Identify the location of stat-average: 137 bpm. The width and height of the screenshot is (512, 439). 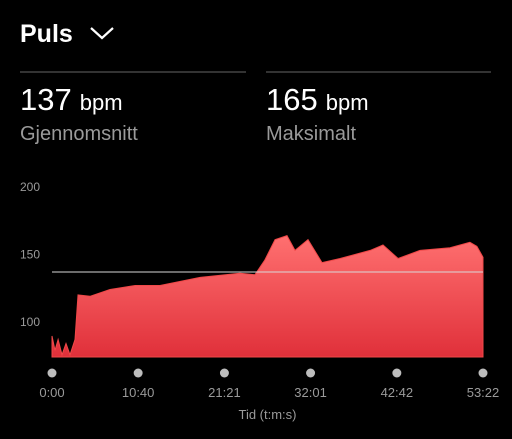
(71, 99).